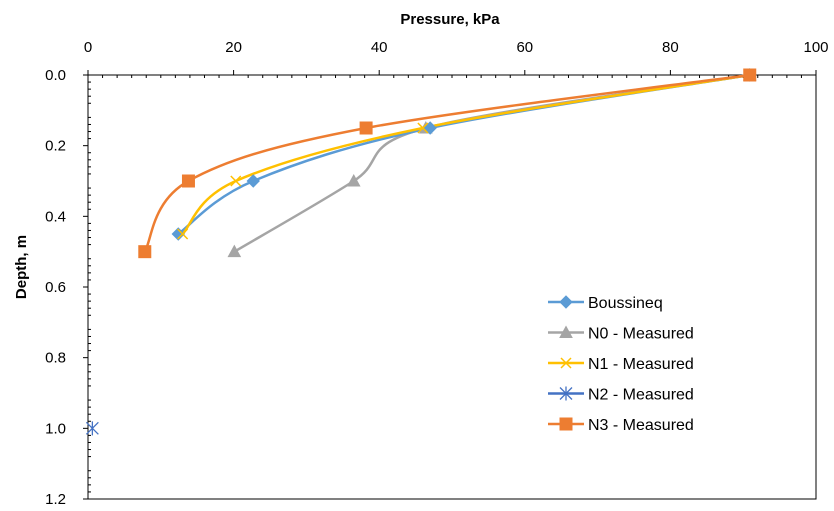  Describe the element at coordinates (524, 47) in the screenshot. I see `x-tick-label: 60` at that location.